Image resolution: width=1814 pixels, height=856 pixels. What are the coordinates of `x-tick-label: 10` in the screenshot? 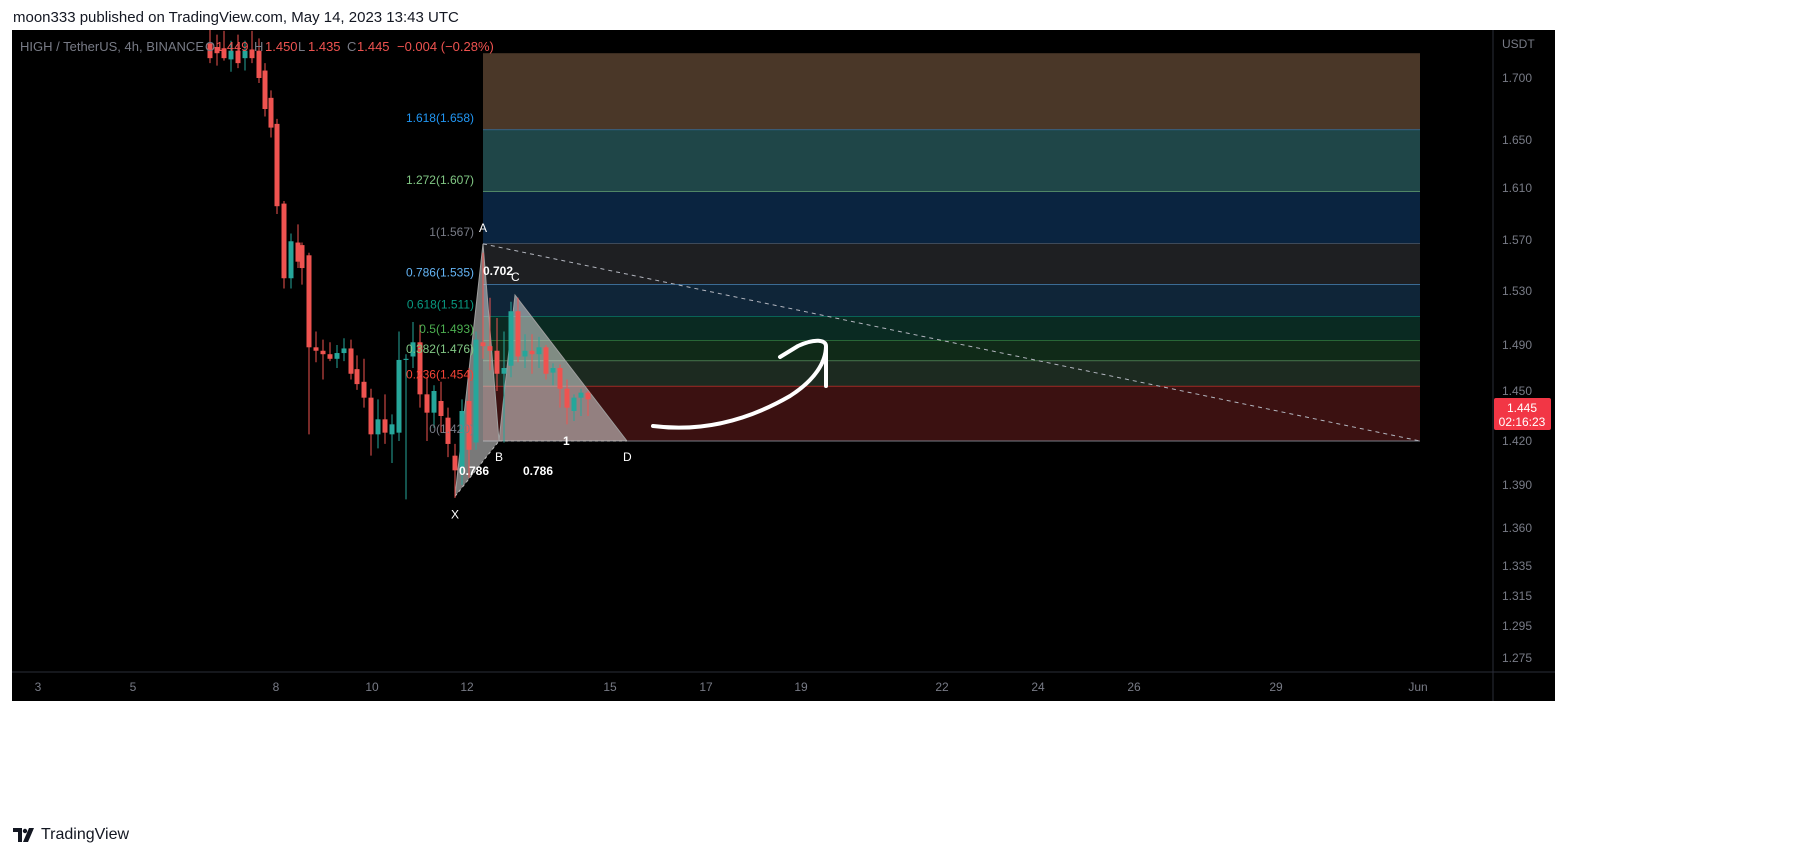 It's located at (372, 687).